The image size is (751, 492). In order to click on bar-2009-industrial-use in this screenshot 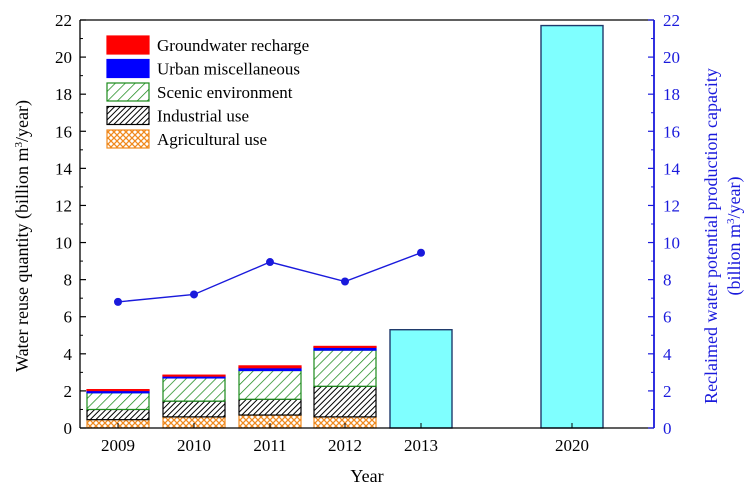, I will do `click(118, 414)`.